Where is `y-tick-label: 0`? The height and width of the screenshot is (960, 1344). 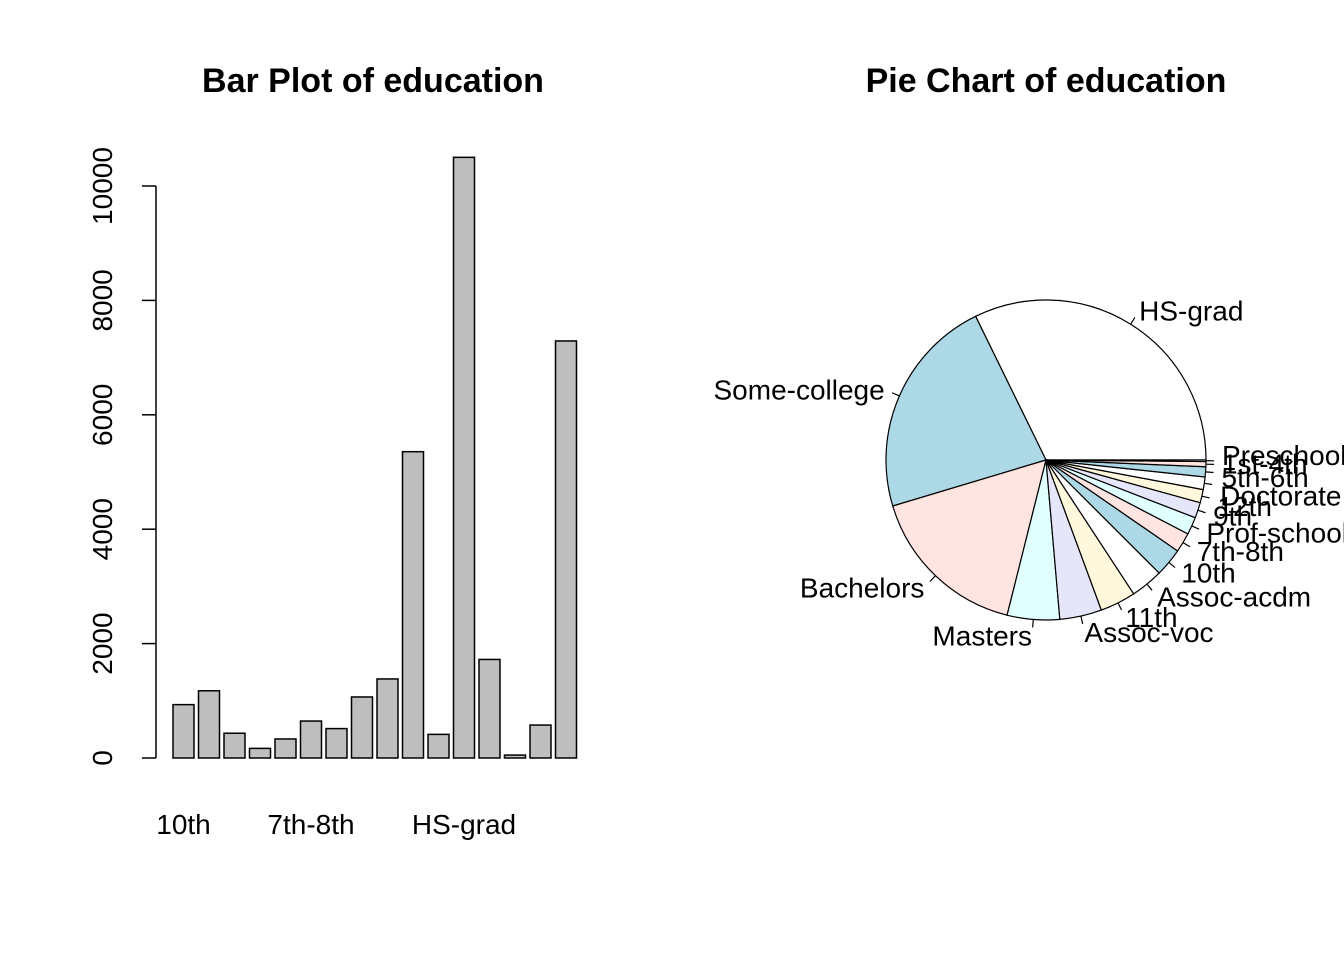
y-tick-label: 0 is located at coordinates (102, 758).